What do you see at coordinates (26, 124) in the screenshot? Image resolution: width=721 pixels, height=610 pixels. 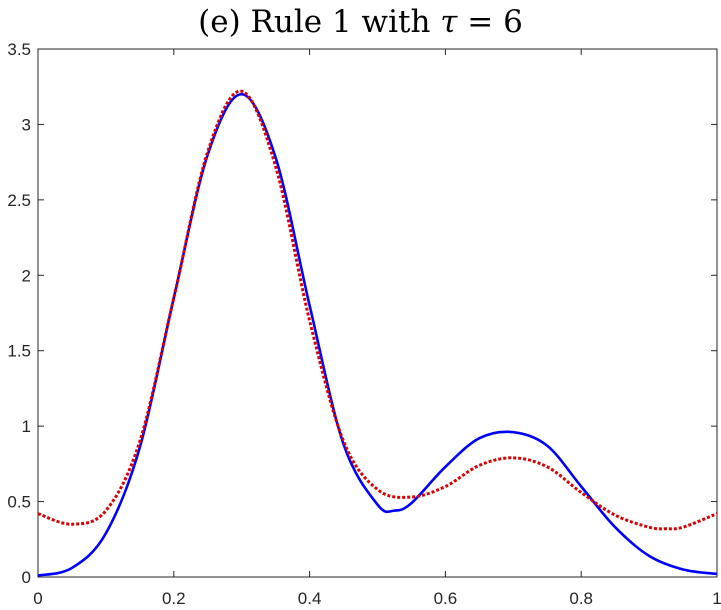 I see `y-tick-label: 3` at bounding box center [26, 124].